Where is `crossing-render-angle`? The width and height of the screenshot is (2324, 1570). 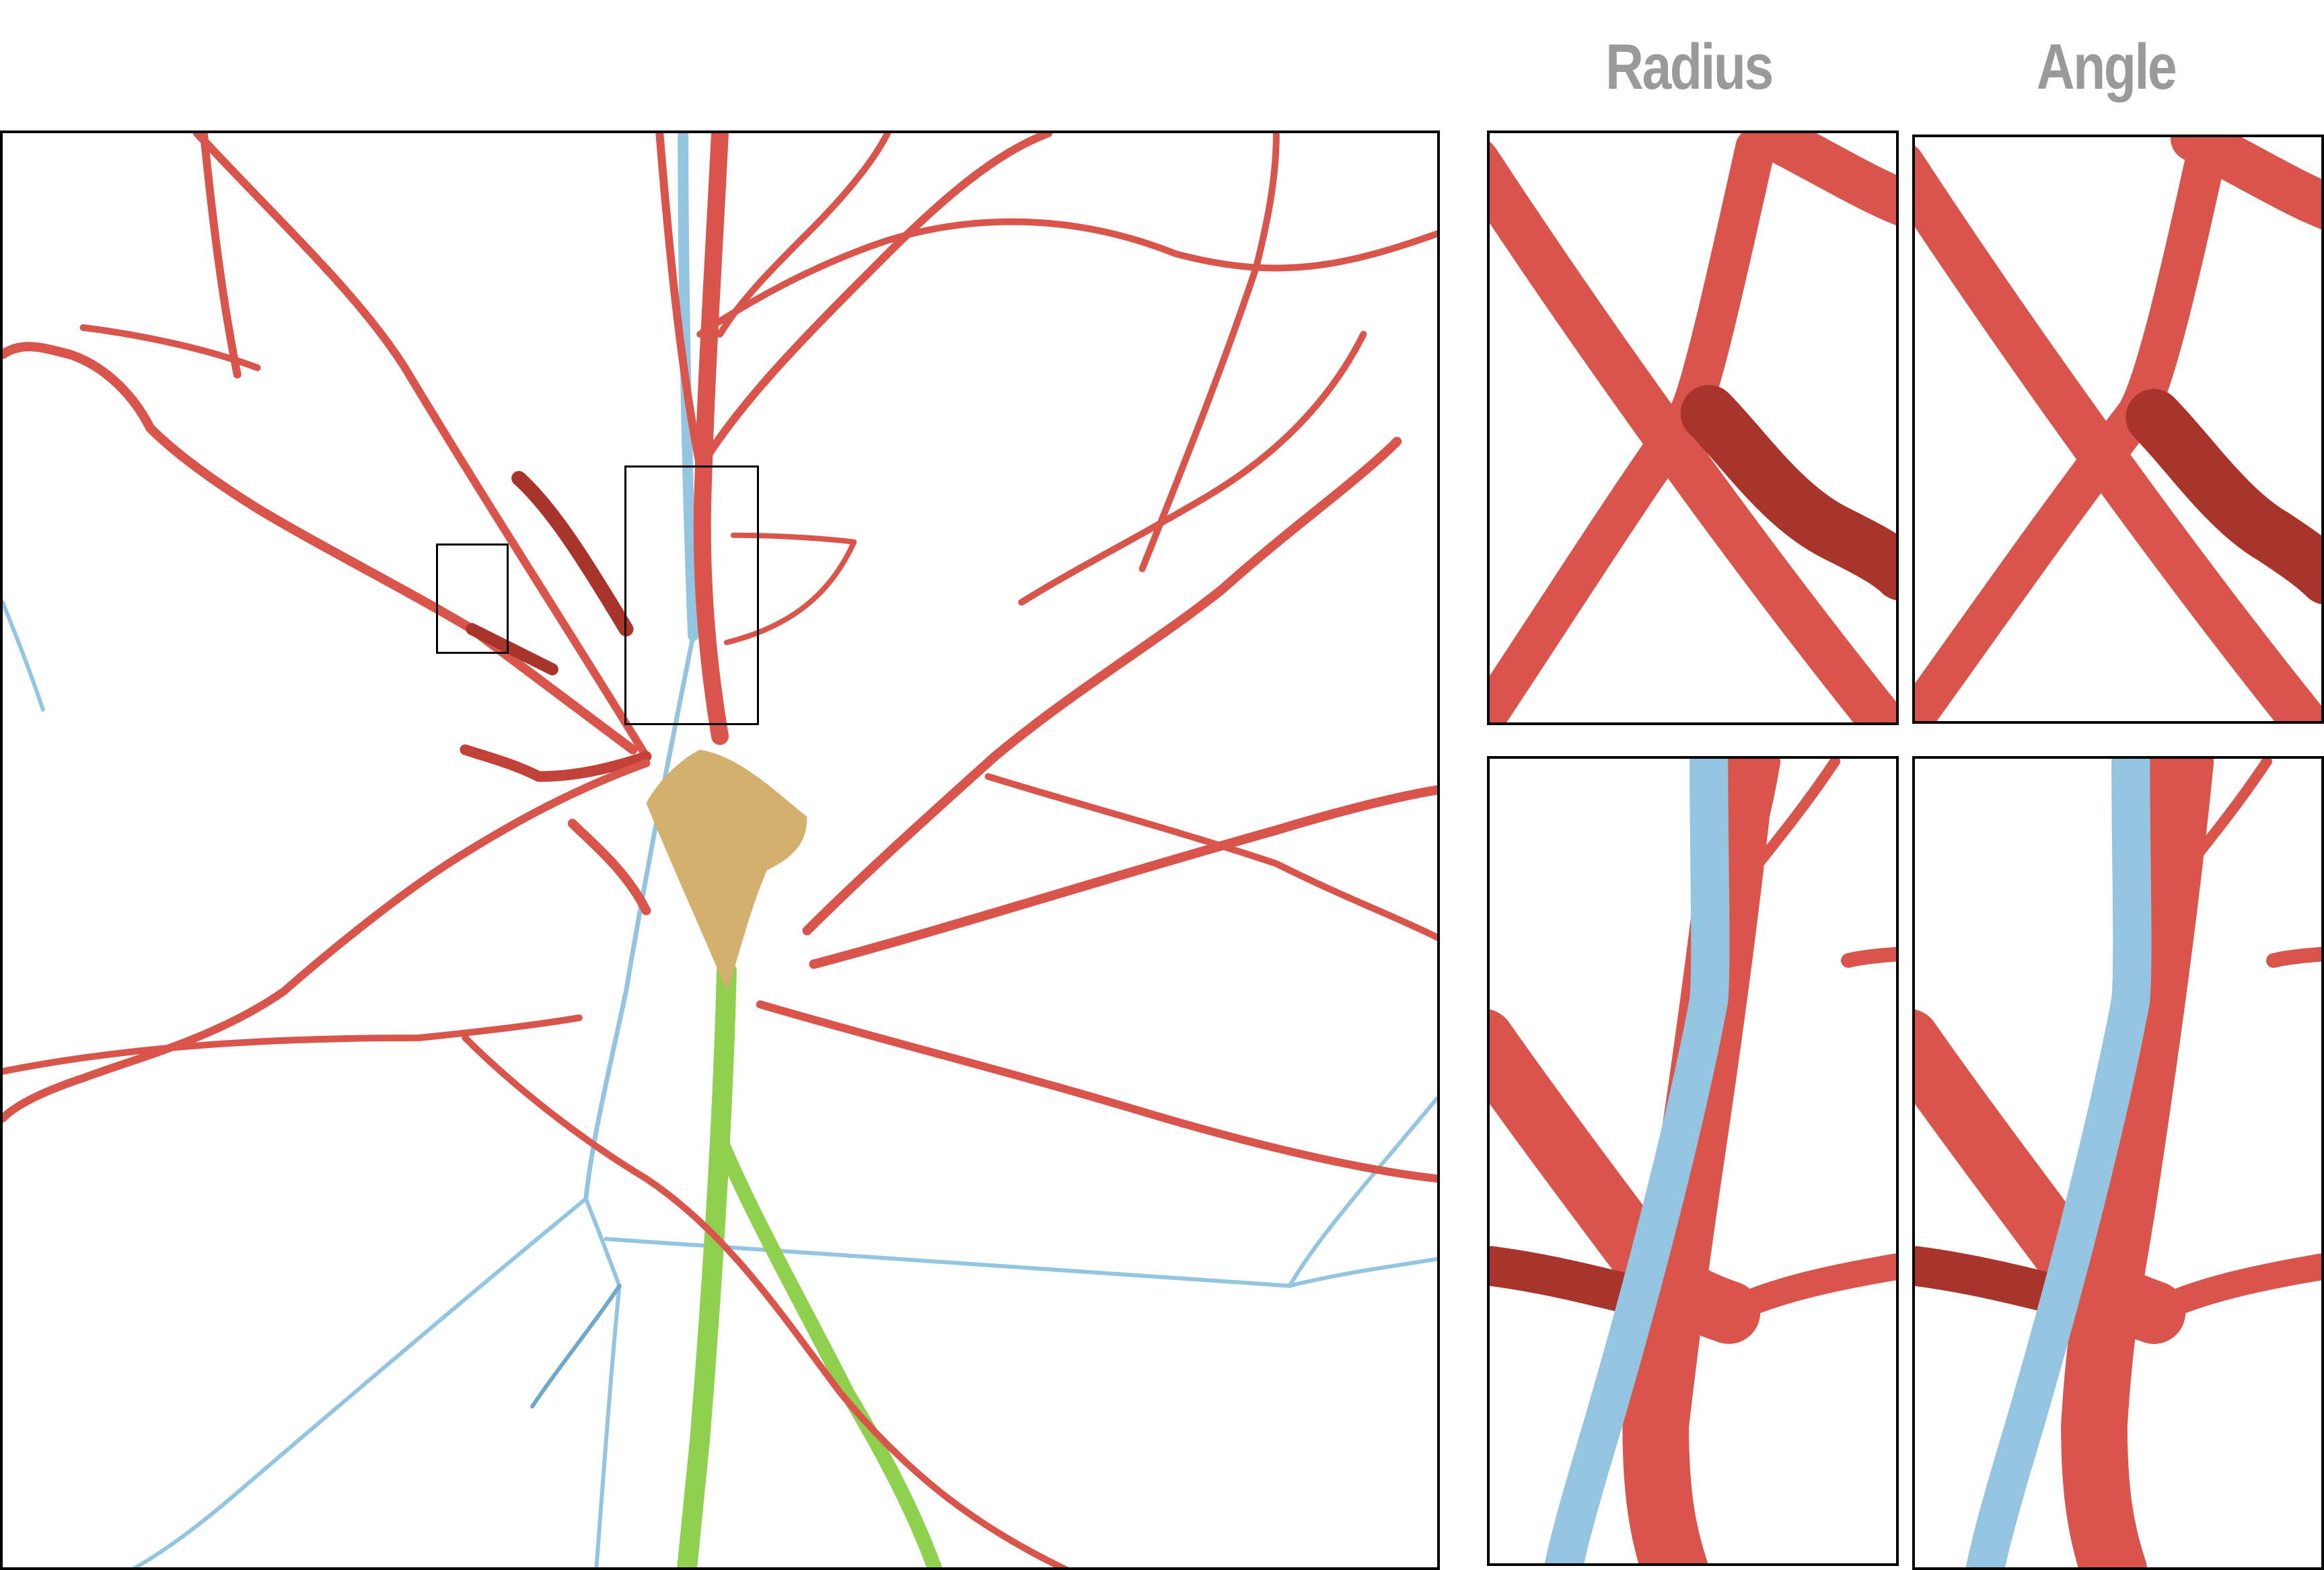
crossing-render-angle is located at coordinates (2118, 429).